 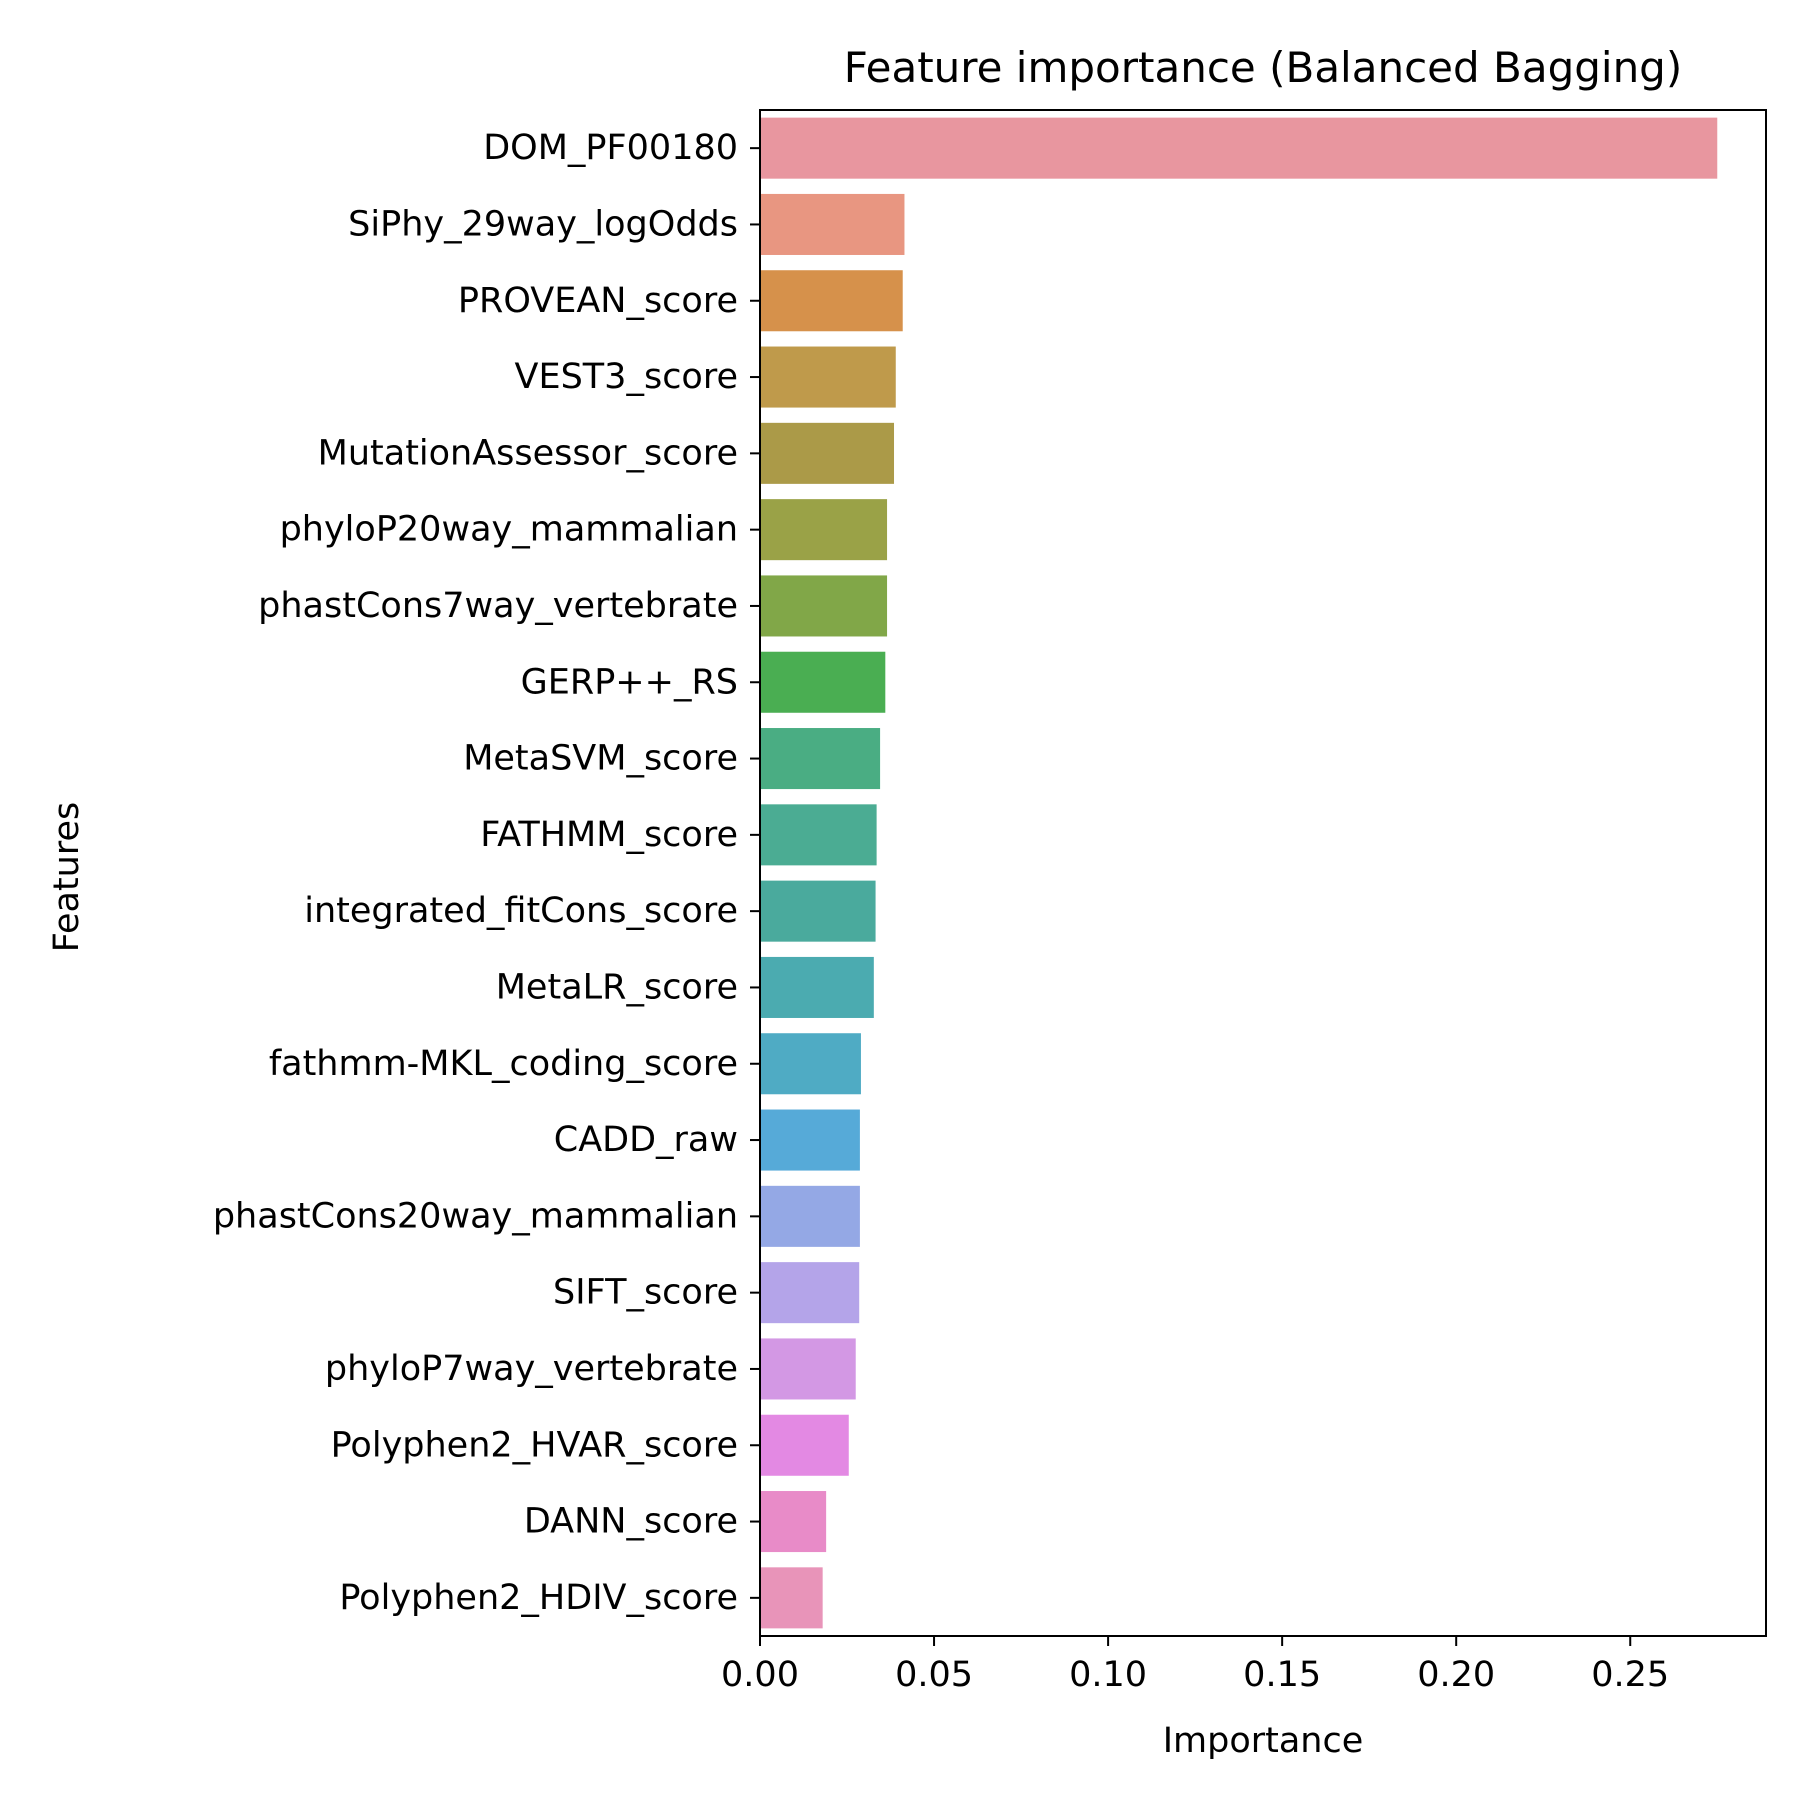 I want to click on y-tick-label: SIFT_score, so click(x=645, y=1293).